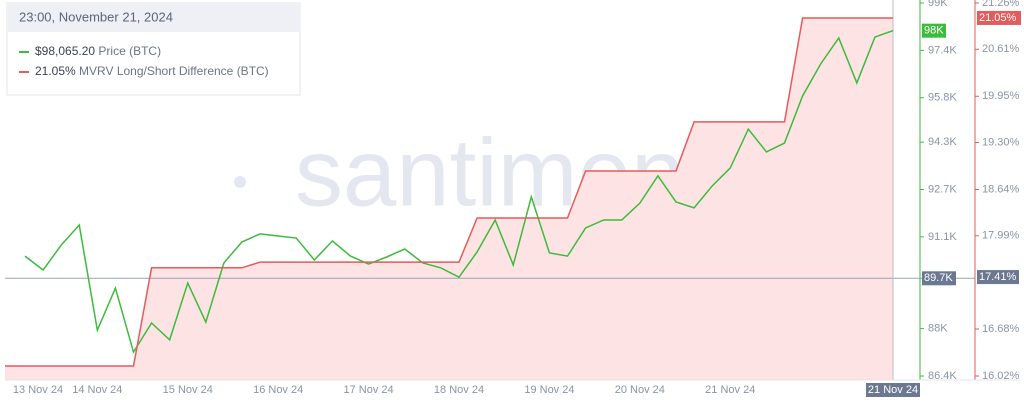 Image resolution: width=1024 pixels, height=410 pixels. Describe the element at coordinates (549, 390) in the screenshot. I see `x-tick-label: 19 Nov 24` at that location.